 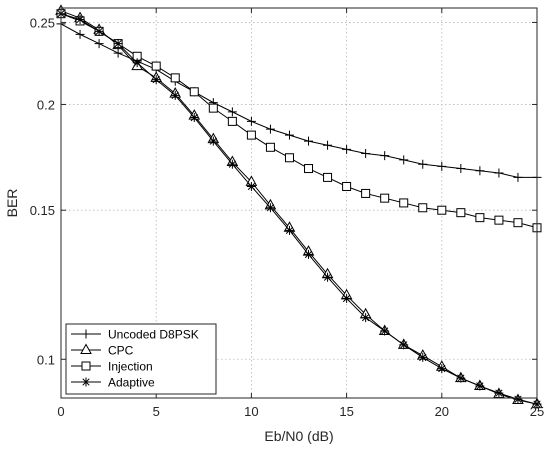 What do you see at coordinates (131, 383) in the screenshot?
I see `legend-label: Adaptive` at bounding box center [131, 383].